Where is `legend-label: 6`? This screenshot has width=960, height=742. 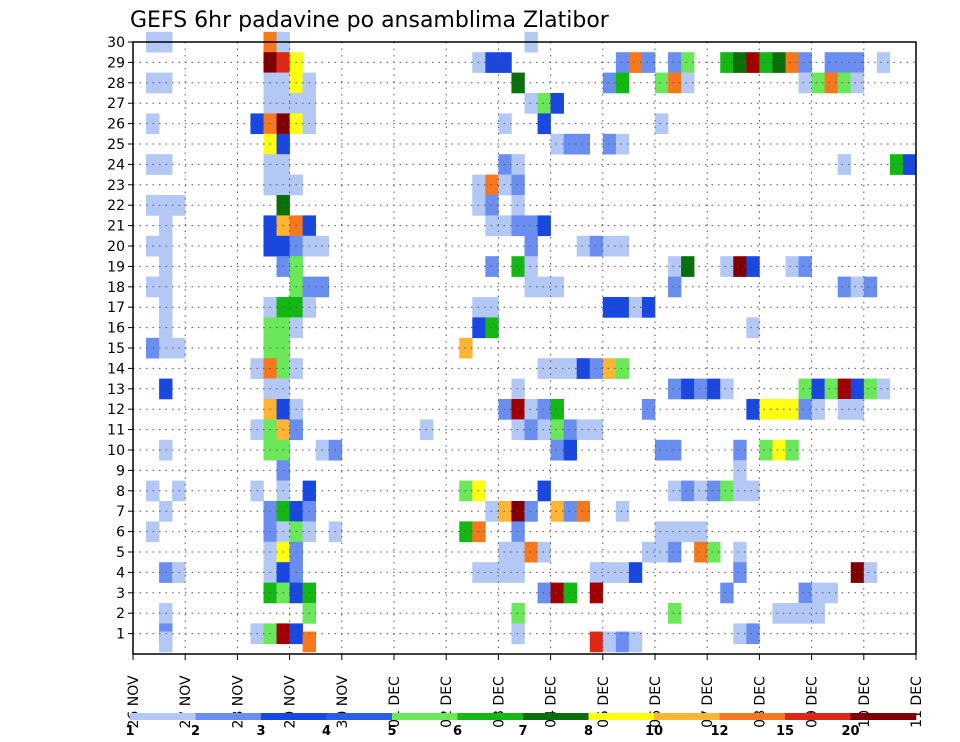
legend-label: 6 is located at coordinates (457, 731).